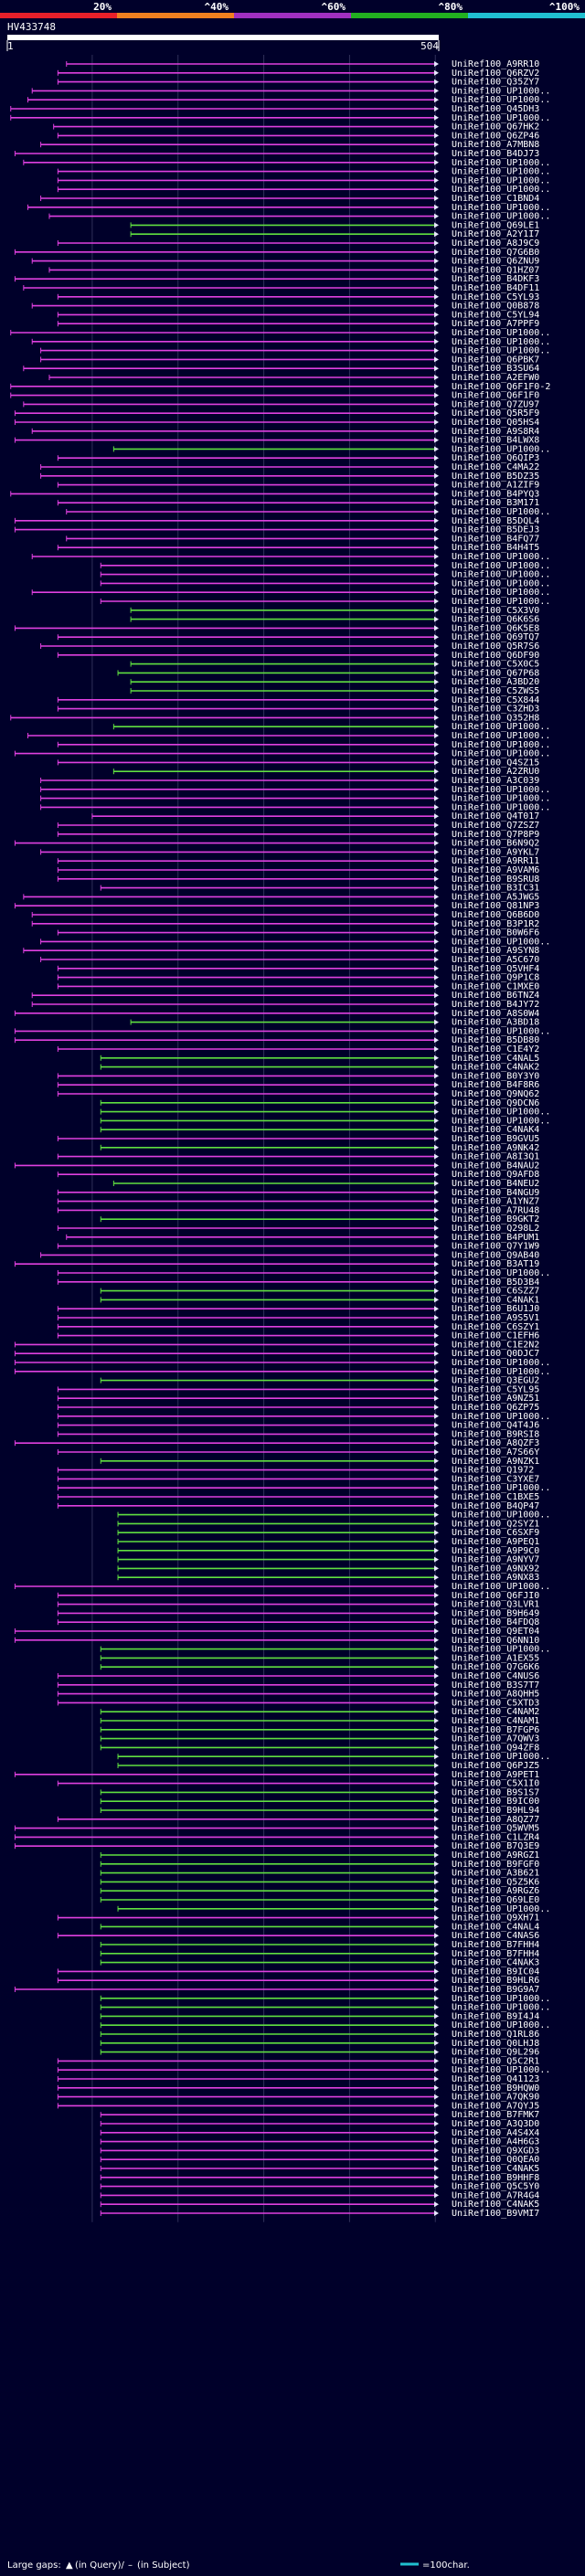  Describe the element at coordinates (298, 1139) in the screenshot. I see `hit-row: UniRef100_B9GVU5` at that location.